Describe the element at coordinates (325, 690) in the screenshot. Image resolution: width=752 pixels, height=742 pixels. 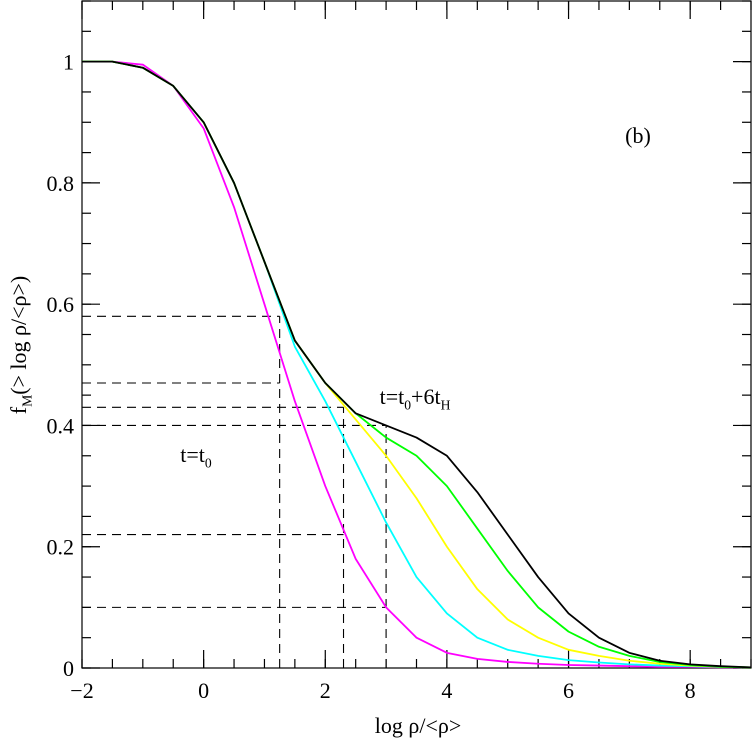
I see `x-tick-label: 2` at that location.